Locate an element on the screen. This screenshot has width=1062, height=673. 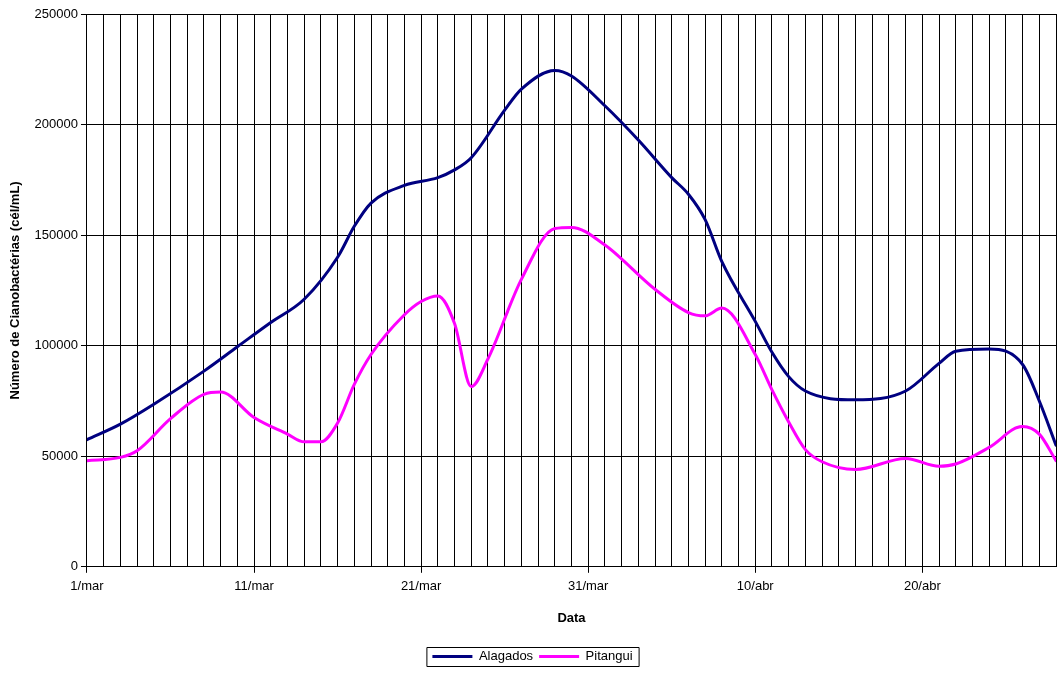
x-tick-label: 20/abr is located at coordinates (922, 586).